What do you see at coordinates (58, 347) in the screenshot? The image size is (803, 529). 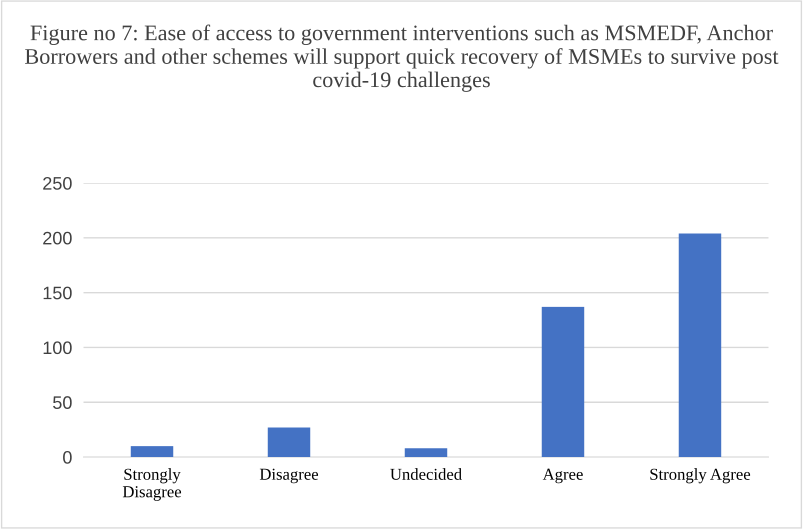 I see `y-tick-label: 100` at bounding box center [58, 347].